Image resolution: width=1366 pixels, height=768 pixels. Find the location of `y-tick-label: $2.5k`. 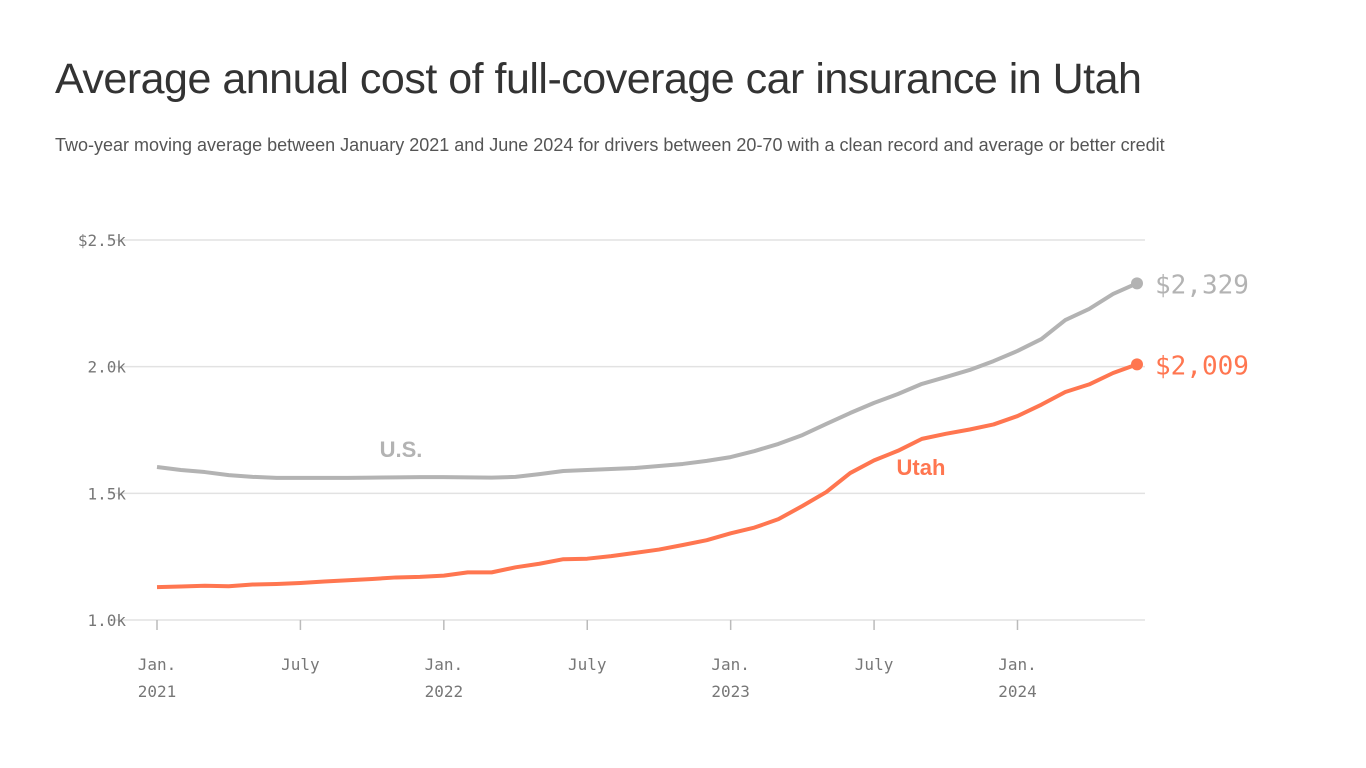

y-tick-label: $2.5k is located at coordinates (102, 240).